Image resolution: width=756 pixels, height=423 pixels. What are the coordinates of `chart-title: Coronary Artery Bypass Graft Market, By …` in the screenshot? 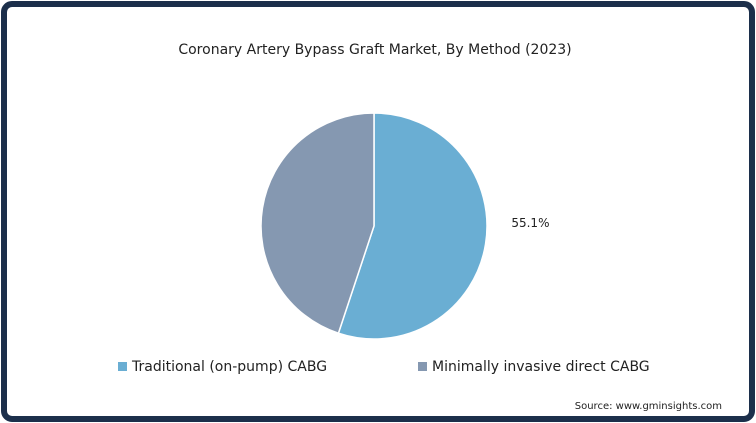 It's located at (374, 50).